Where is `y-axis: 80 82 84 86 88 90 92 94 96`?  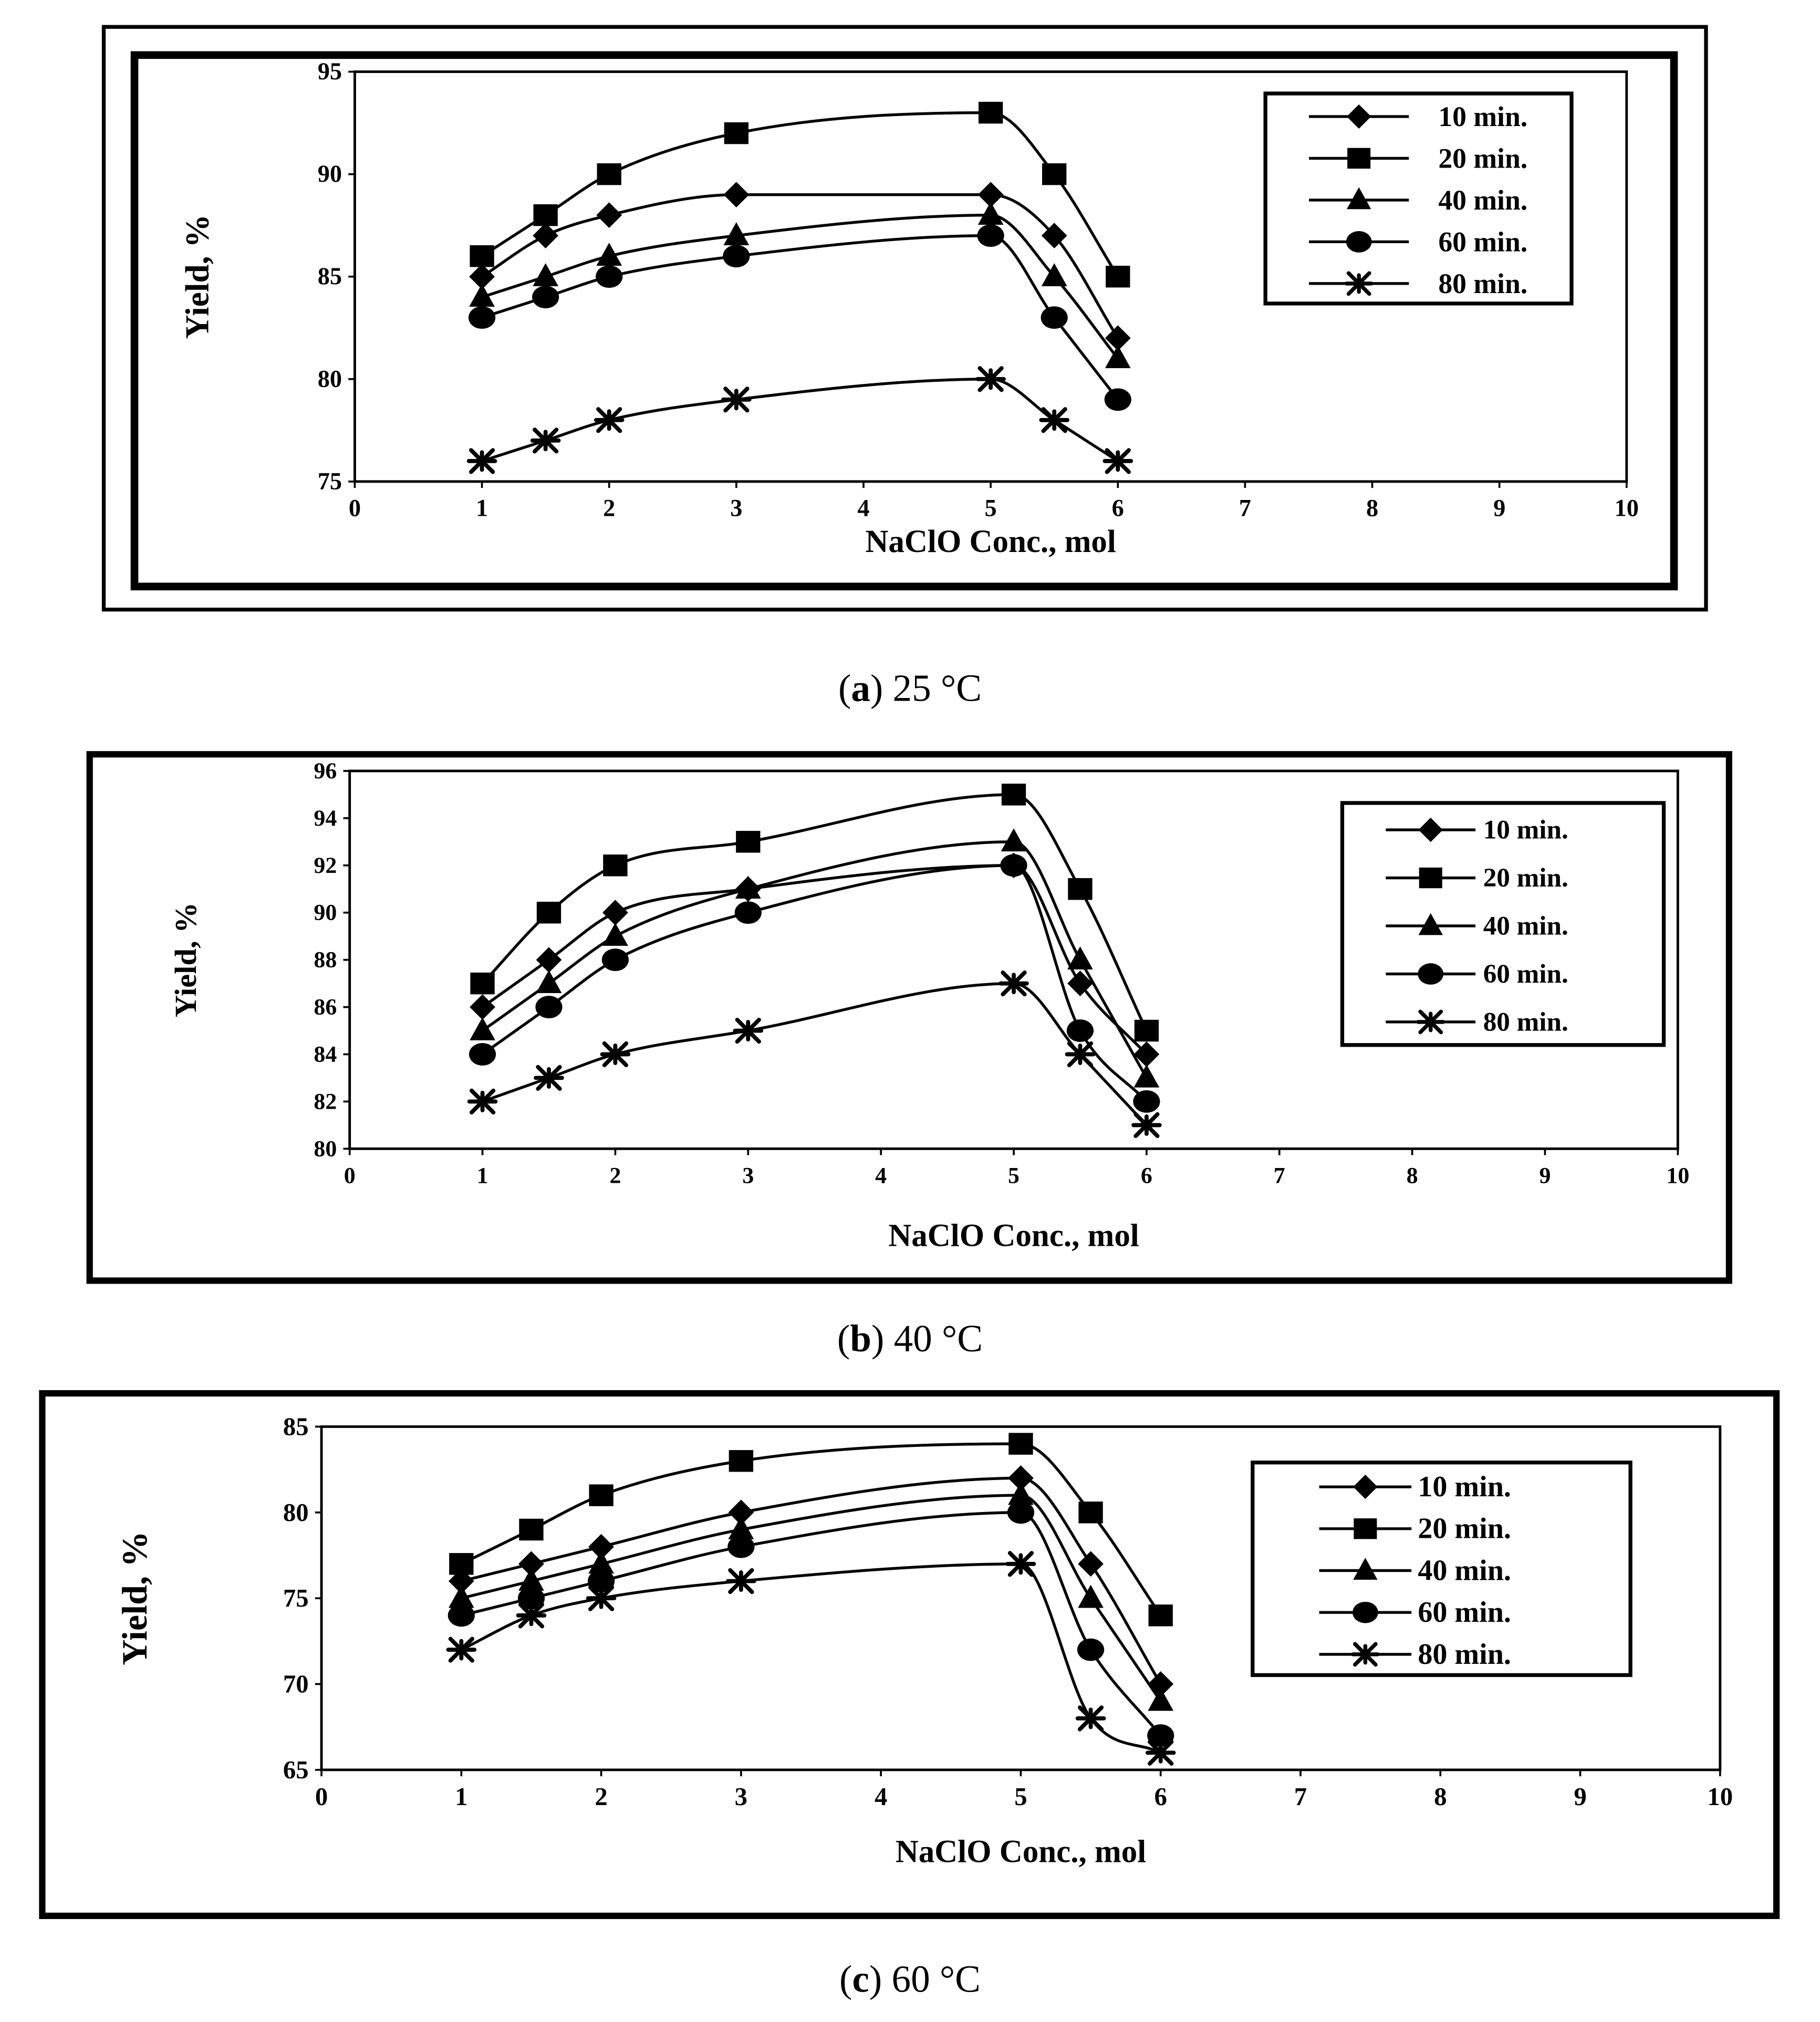
y-axis: 80 82 84 86 88 90 92 94 96 is located at coordinates (332, 960).